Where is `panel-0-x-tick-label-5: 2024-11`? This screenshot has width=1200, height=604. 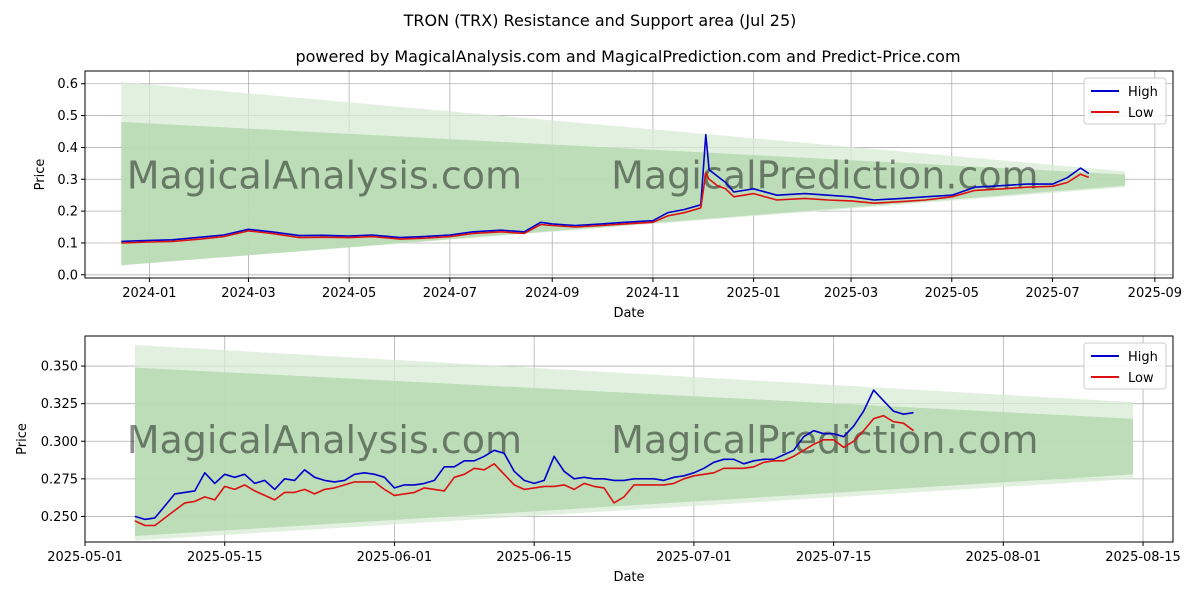
panel-0-x-tick-label-5: 2024-11 is located at coordinates (653, 293).